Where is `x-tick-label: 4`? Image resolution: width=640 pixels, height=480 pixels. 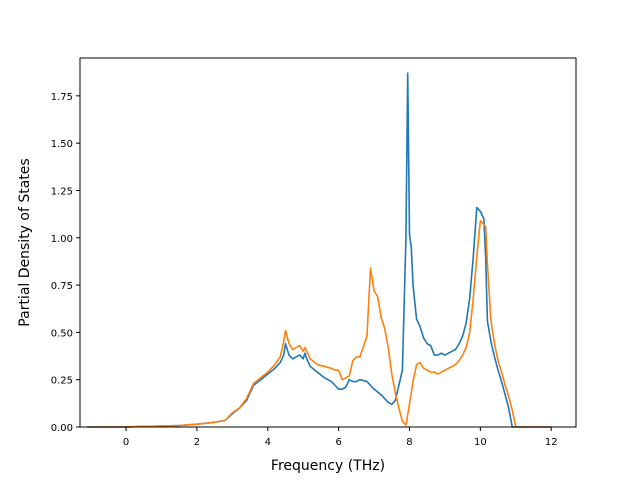 x-tick-label: 4 is located at coordinates (268, 442).